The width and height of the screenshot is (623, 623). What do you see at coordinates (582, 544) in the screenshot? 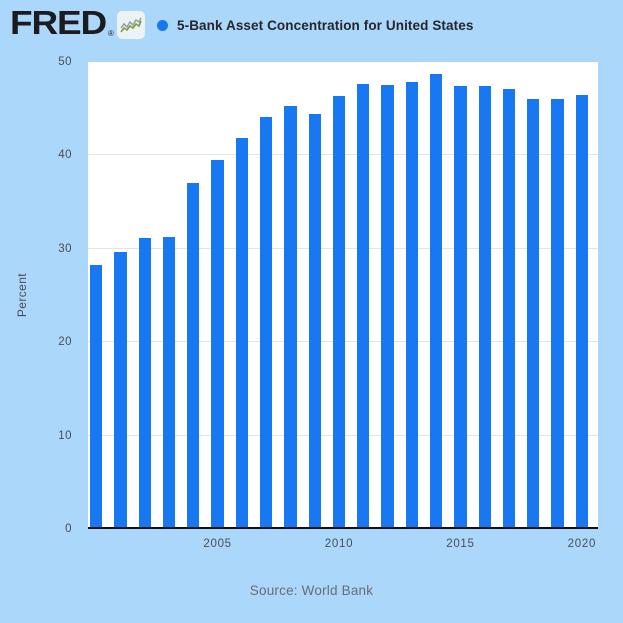
I see `x-tick-label-2020: 2020` at bounding box center [582, 544].